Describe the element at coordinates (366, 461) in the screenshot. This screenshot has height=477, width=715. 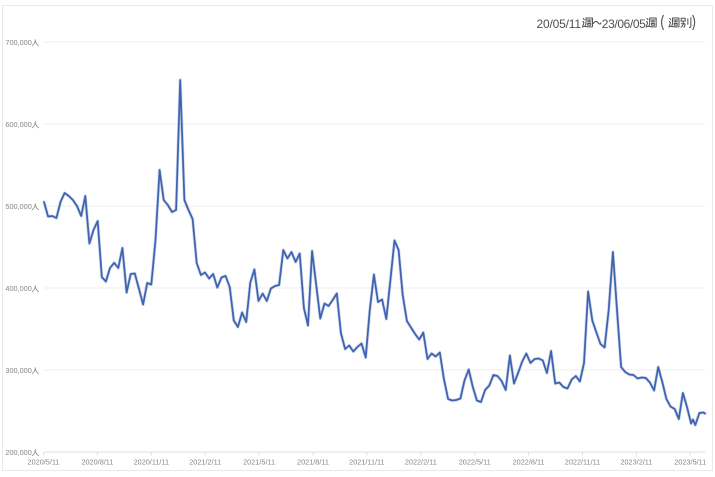
I see `svg-text: 2021/11/11` at that location.